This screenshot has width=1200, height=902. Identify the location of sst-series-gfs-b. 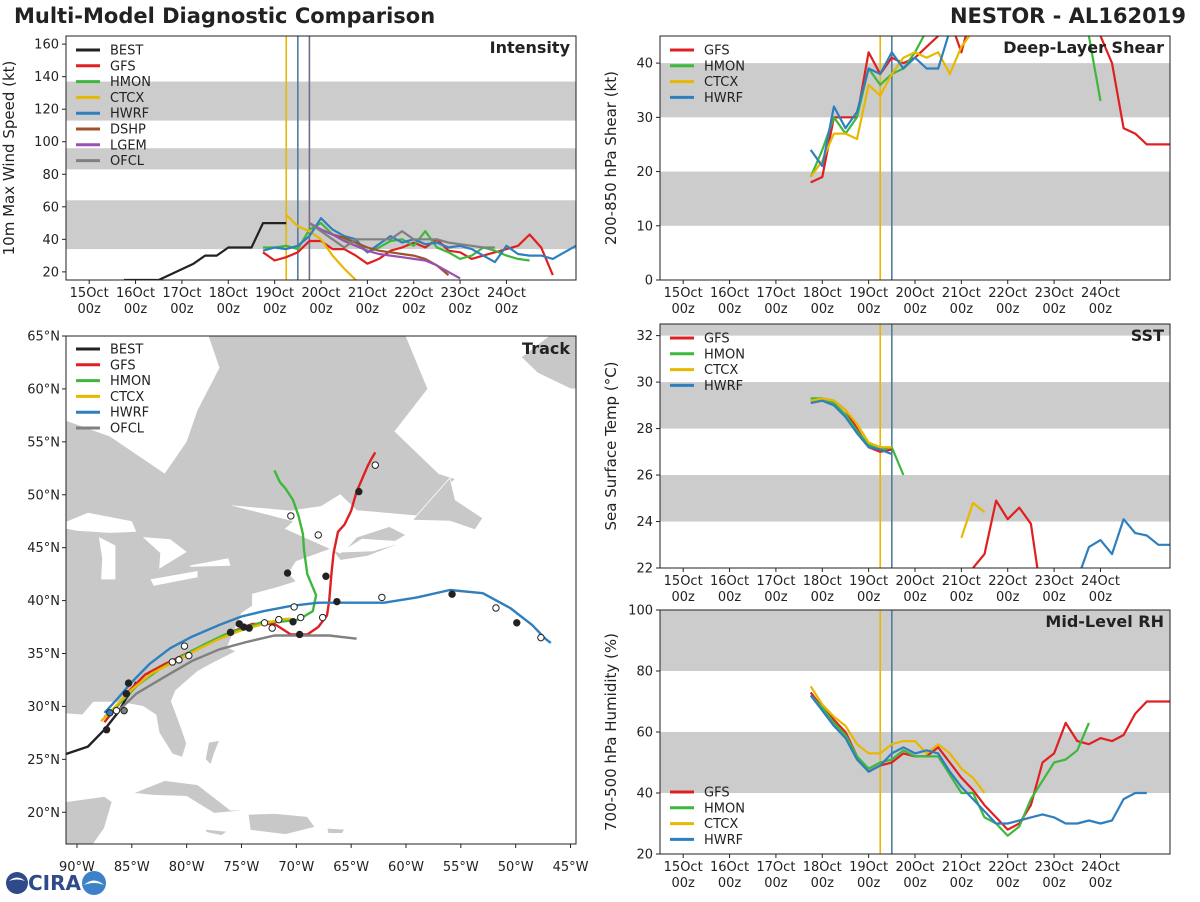
(1005, 533).